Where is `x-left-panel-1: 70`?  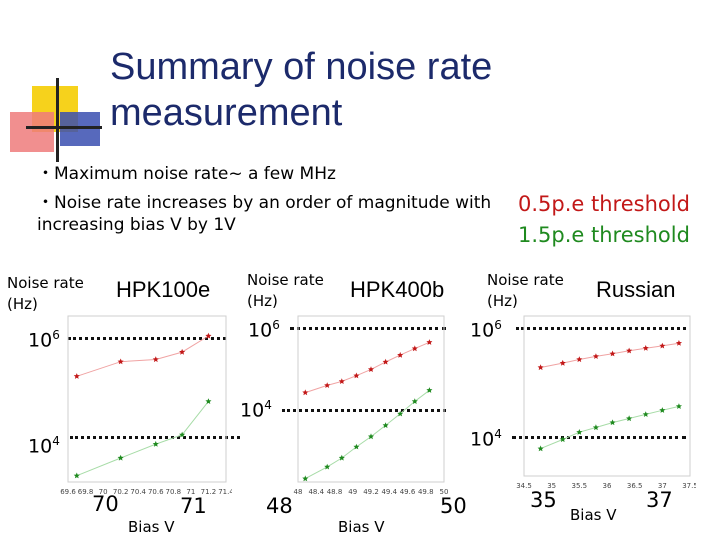
x-left-panel-1: 70 is located at coordinates (105, 504).